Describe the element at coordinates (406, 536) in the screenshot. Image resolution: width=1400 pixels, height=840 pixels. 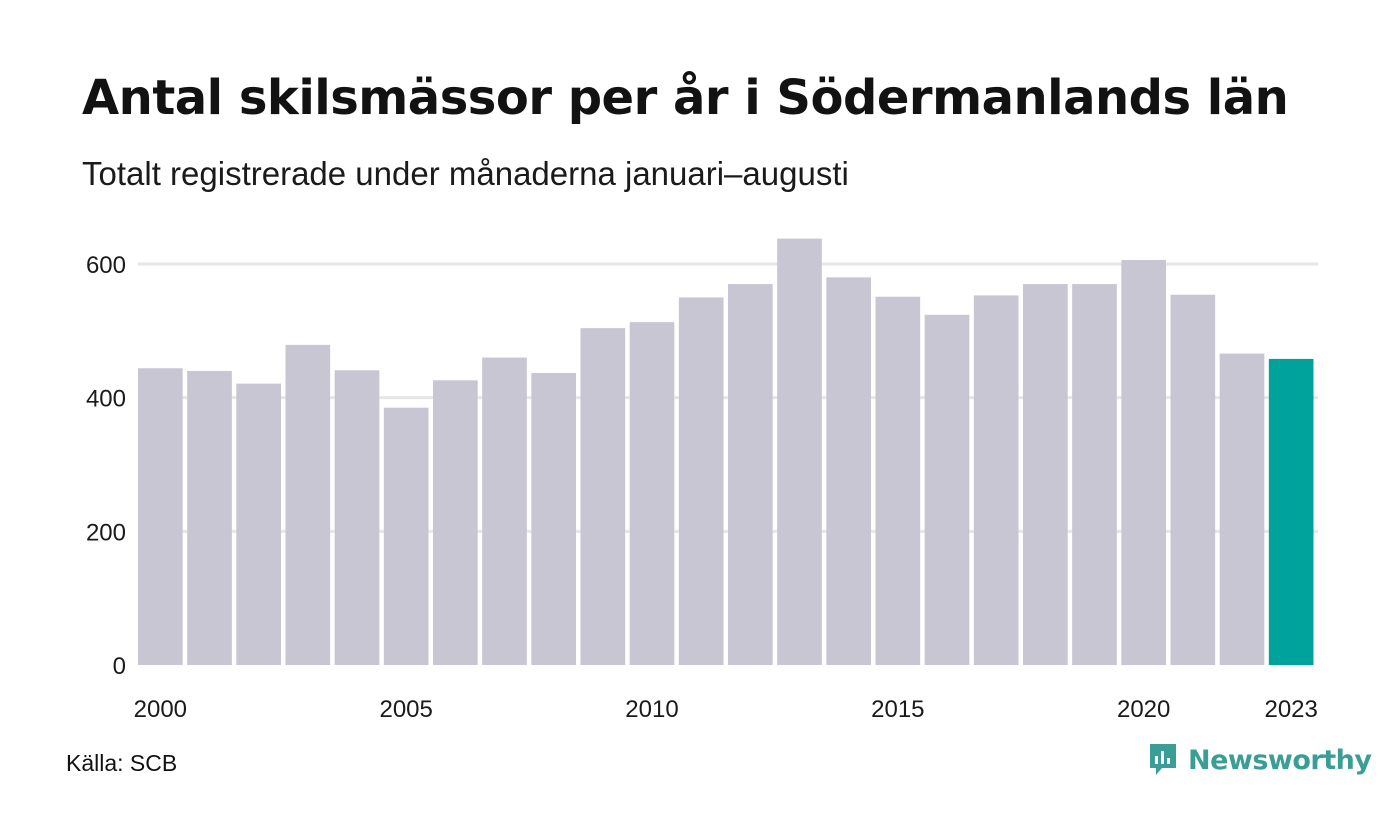
I see `bar-2005` at that location.